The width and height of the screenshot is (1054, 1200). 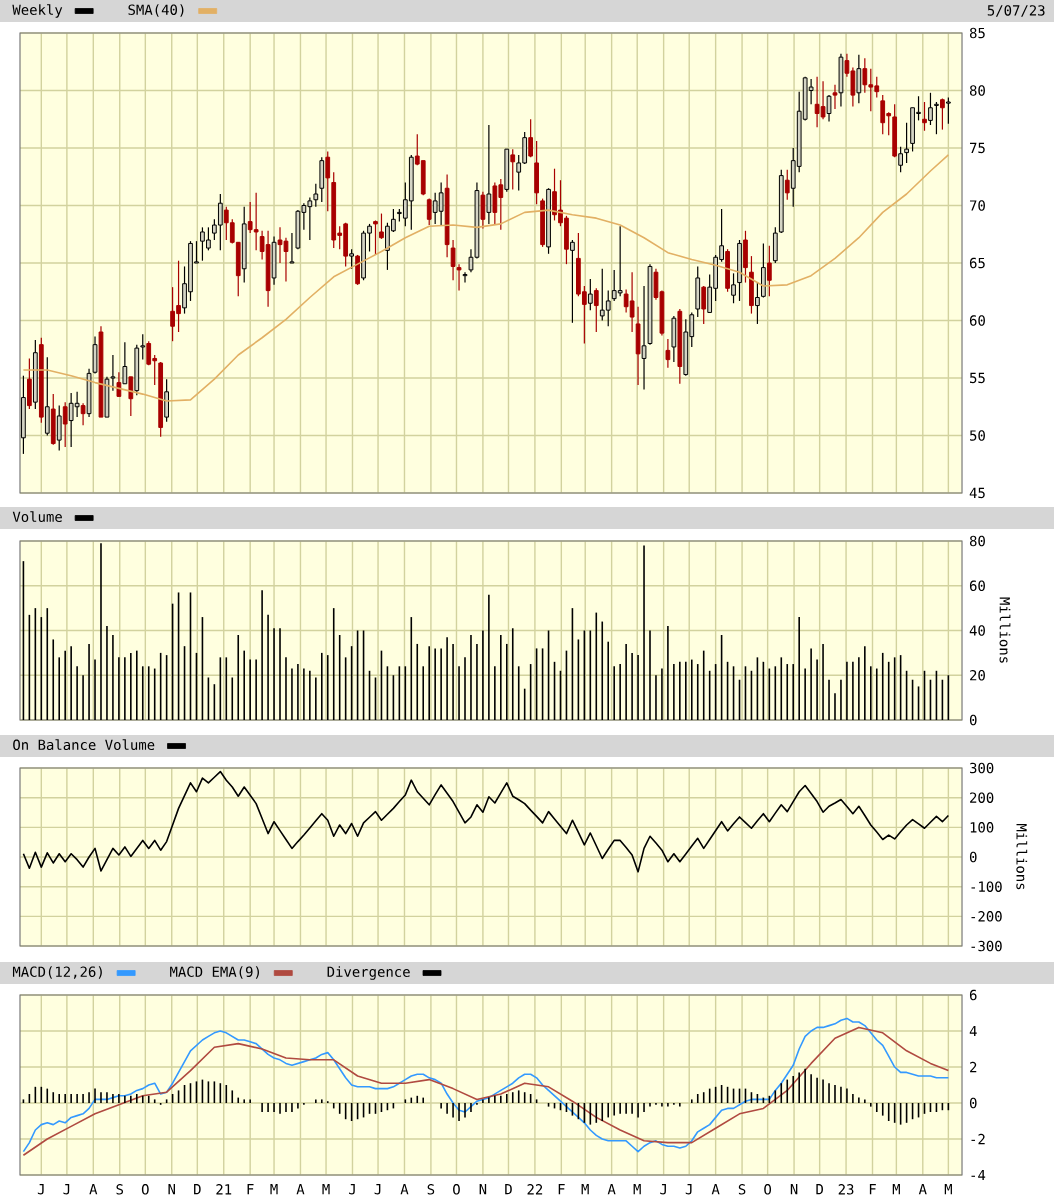 I want to click on y-tick-label: 45, so click(x=977, y=493).